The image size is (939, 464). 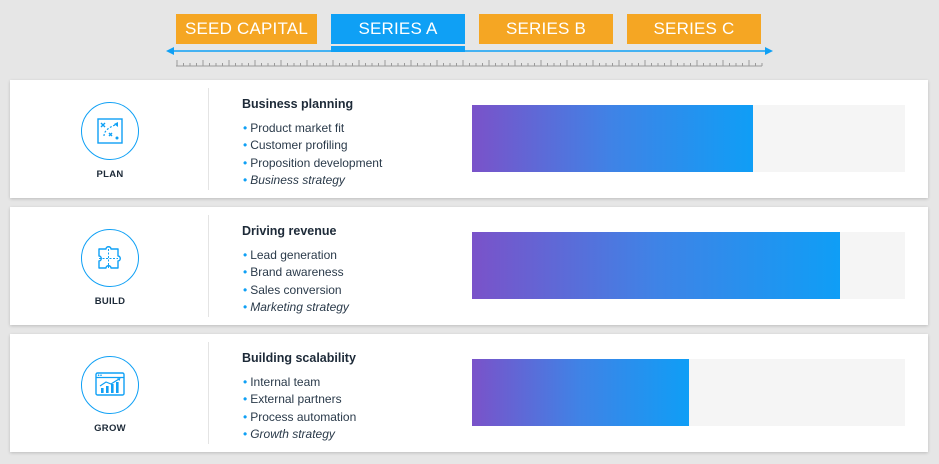 What do you see at coordinates (300, 416) in the screenshot?
I see `list-item: • Process automation` at bounding box center [300, 416].